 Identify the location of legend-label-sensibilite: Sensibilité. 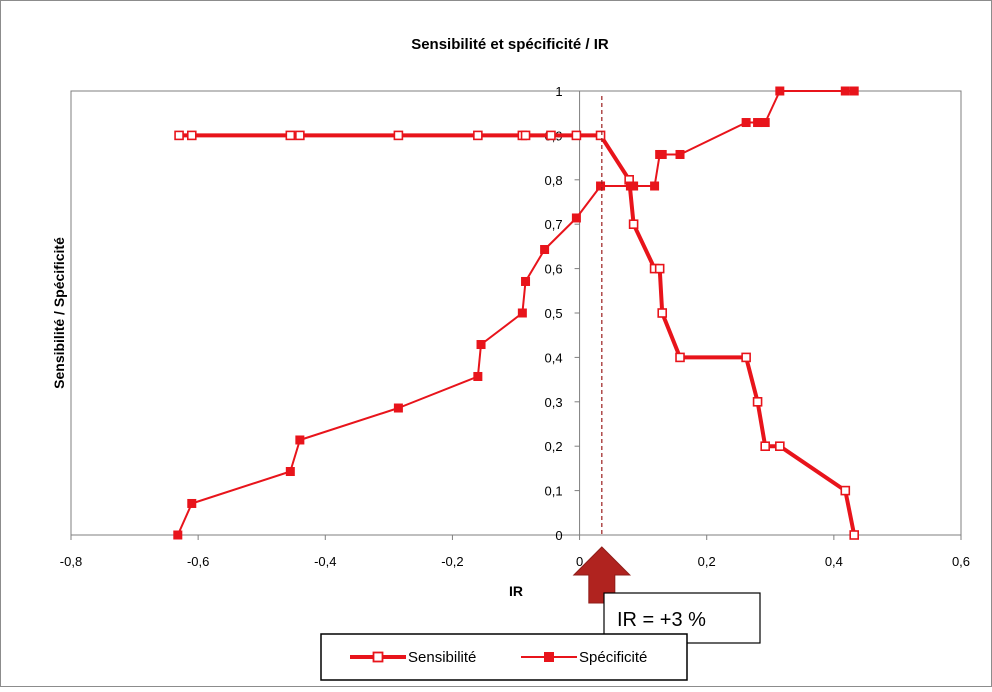
(442, 657).